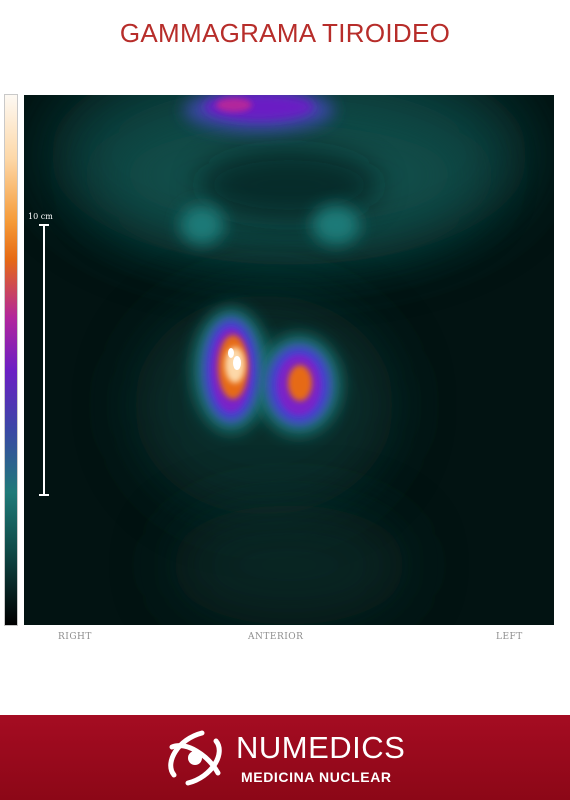 Image resolution: width=570 pixels, height=800 pixels. What do you see at coordinates (267, 371) in the screenshot?
I see `thyroid-gland-uptake` at bounding box center [267, 371].